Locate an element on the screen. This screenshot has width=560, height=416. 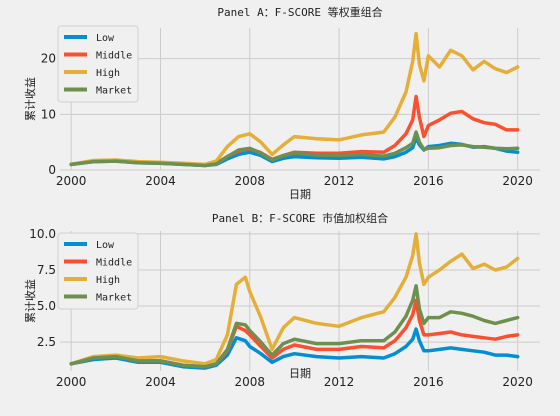
panel-a-legend-label-middle: Middle is located at coordinates (114, 56).